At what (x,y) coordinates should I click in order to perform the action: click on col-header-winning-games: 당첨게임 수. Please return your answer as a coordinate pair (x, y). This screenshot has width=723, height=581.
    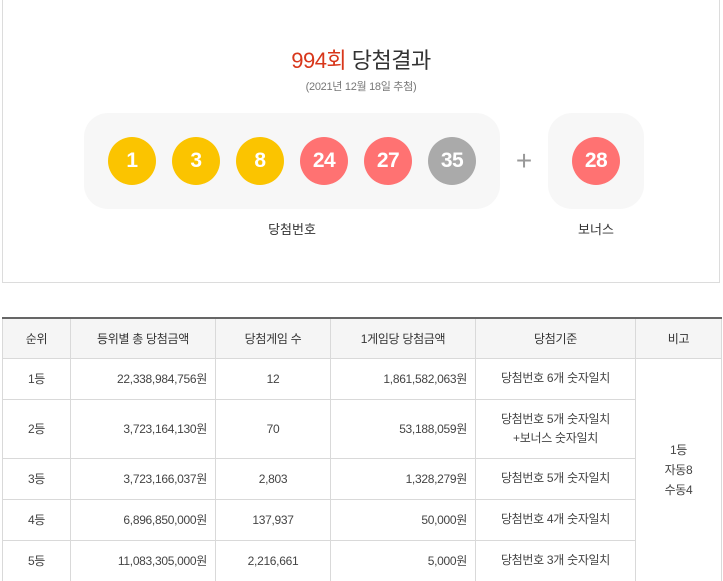
    Looking at the image, I should click on (273, 338).